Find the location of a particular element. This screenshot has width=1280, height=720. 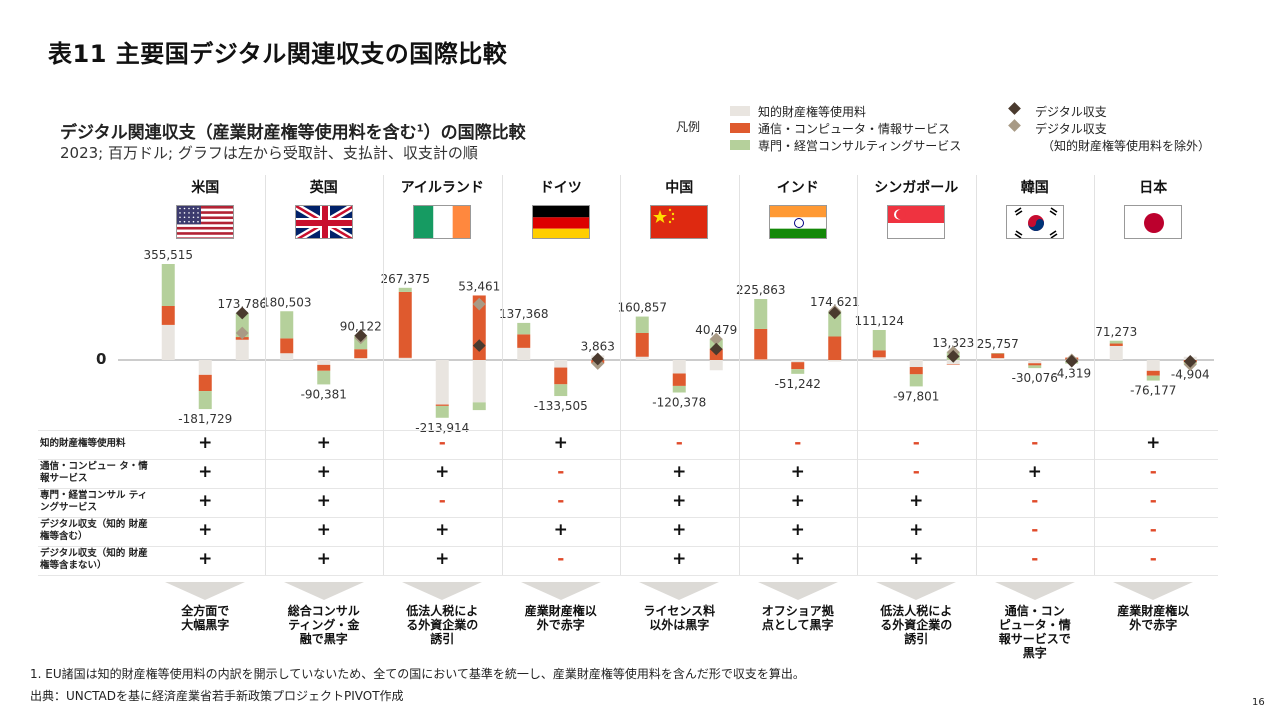

table-top-separator is located at coordinates (628, 430).